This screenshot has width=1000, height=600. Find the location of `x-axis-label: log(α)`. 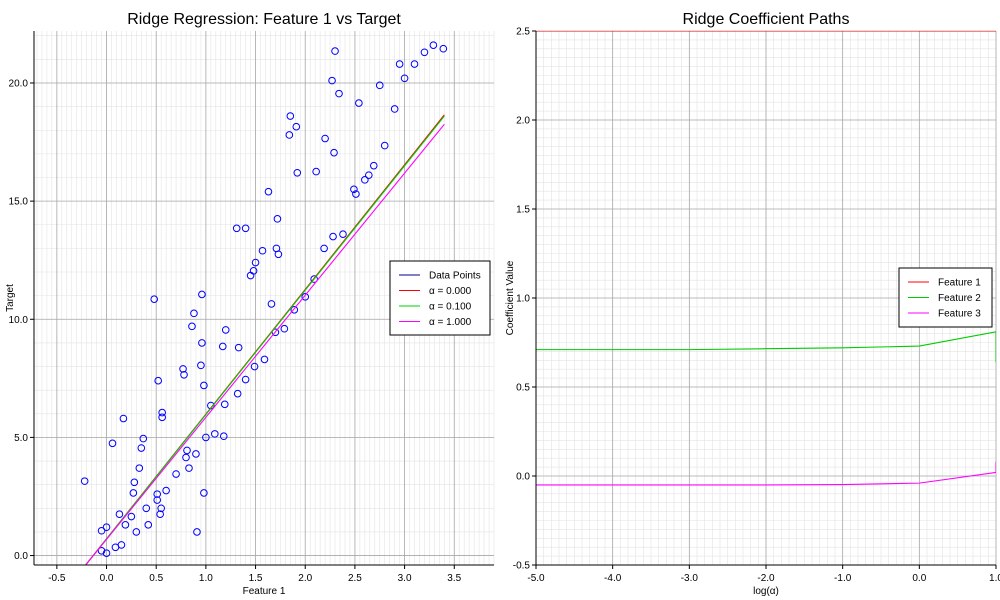

x-axis-label: log(α) is located at coordinates (766, 591).